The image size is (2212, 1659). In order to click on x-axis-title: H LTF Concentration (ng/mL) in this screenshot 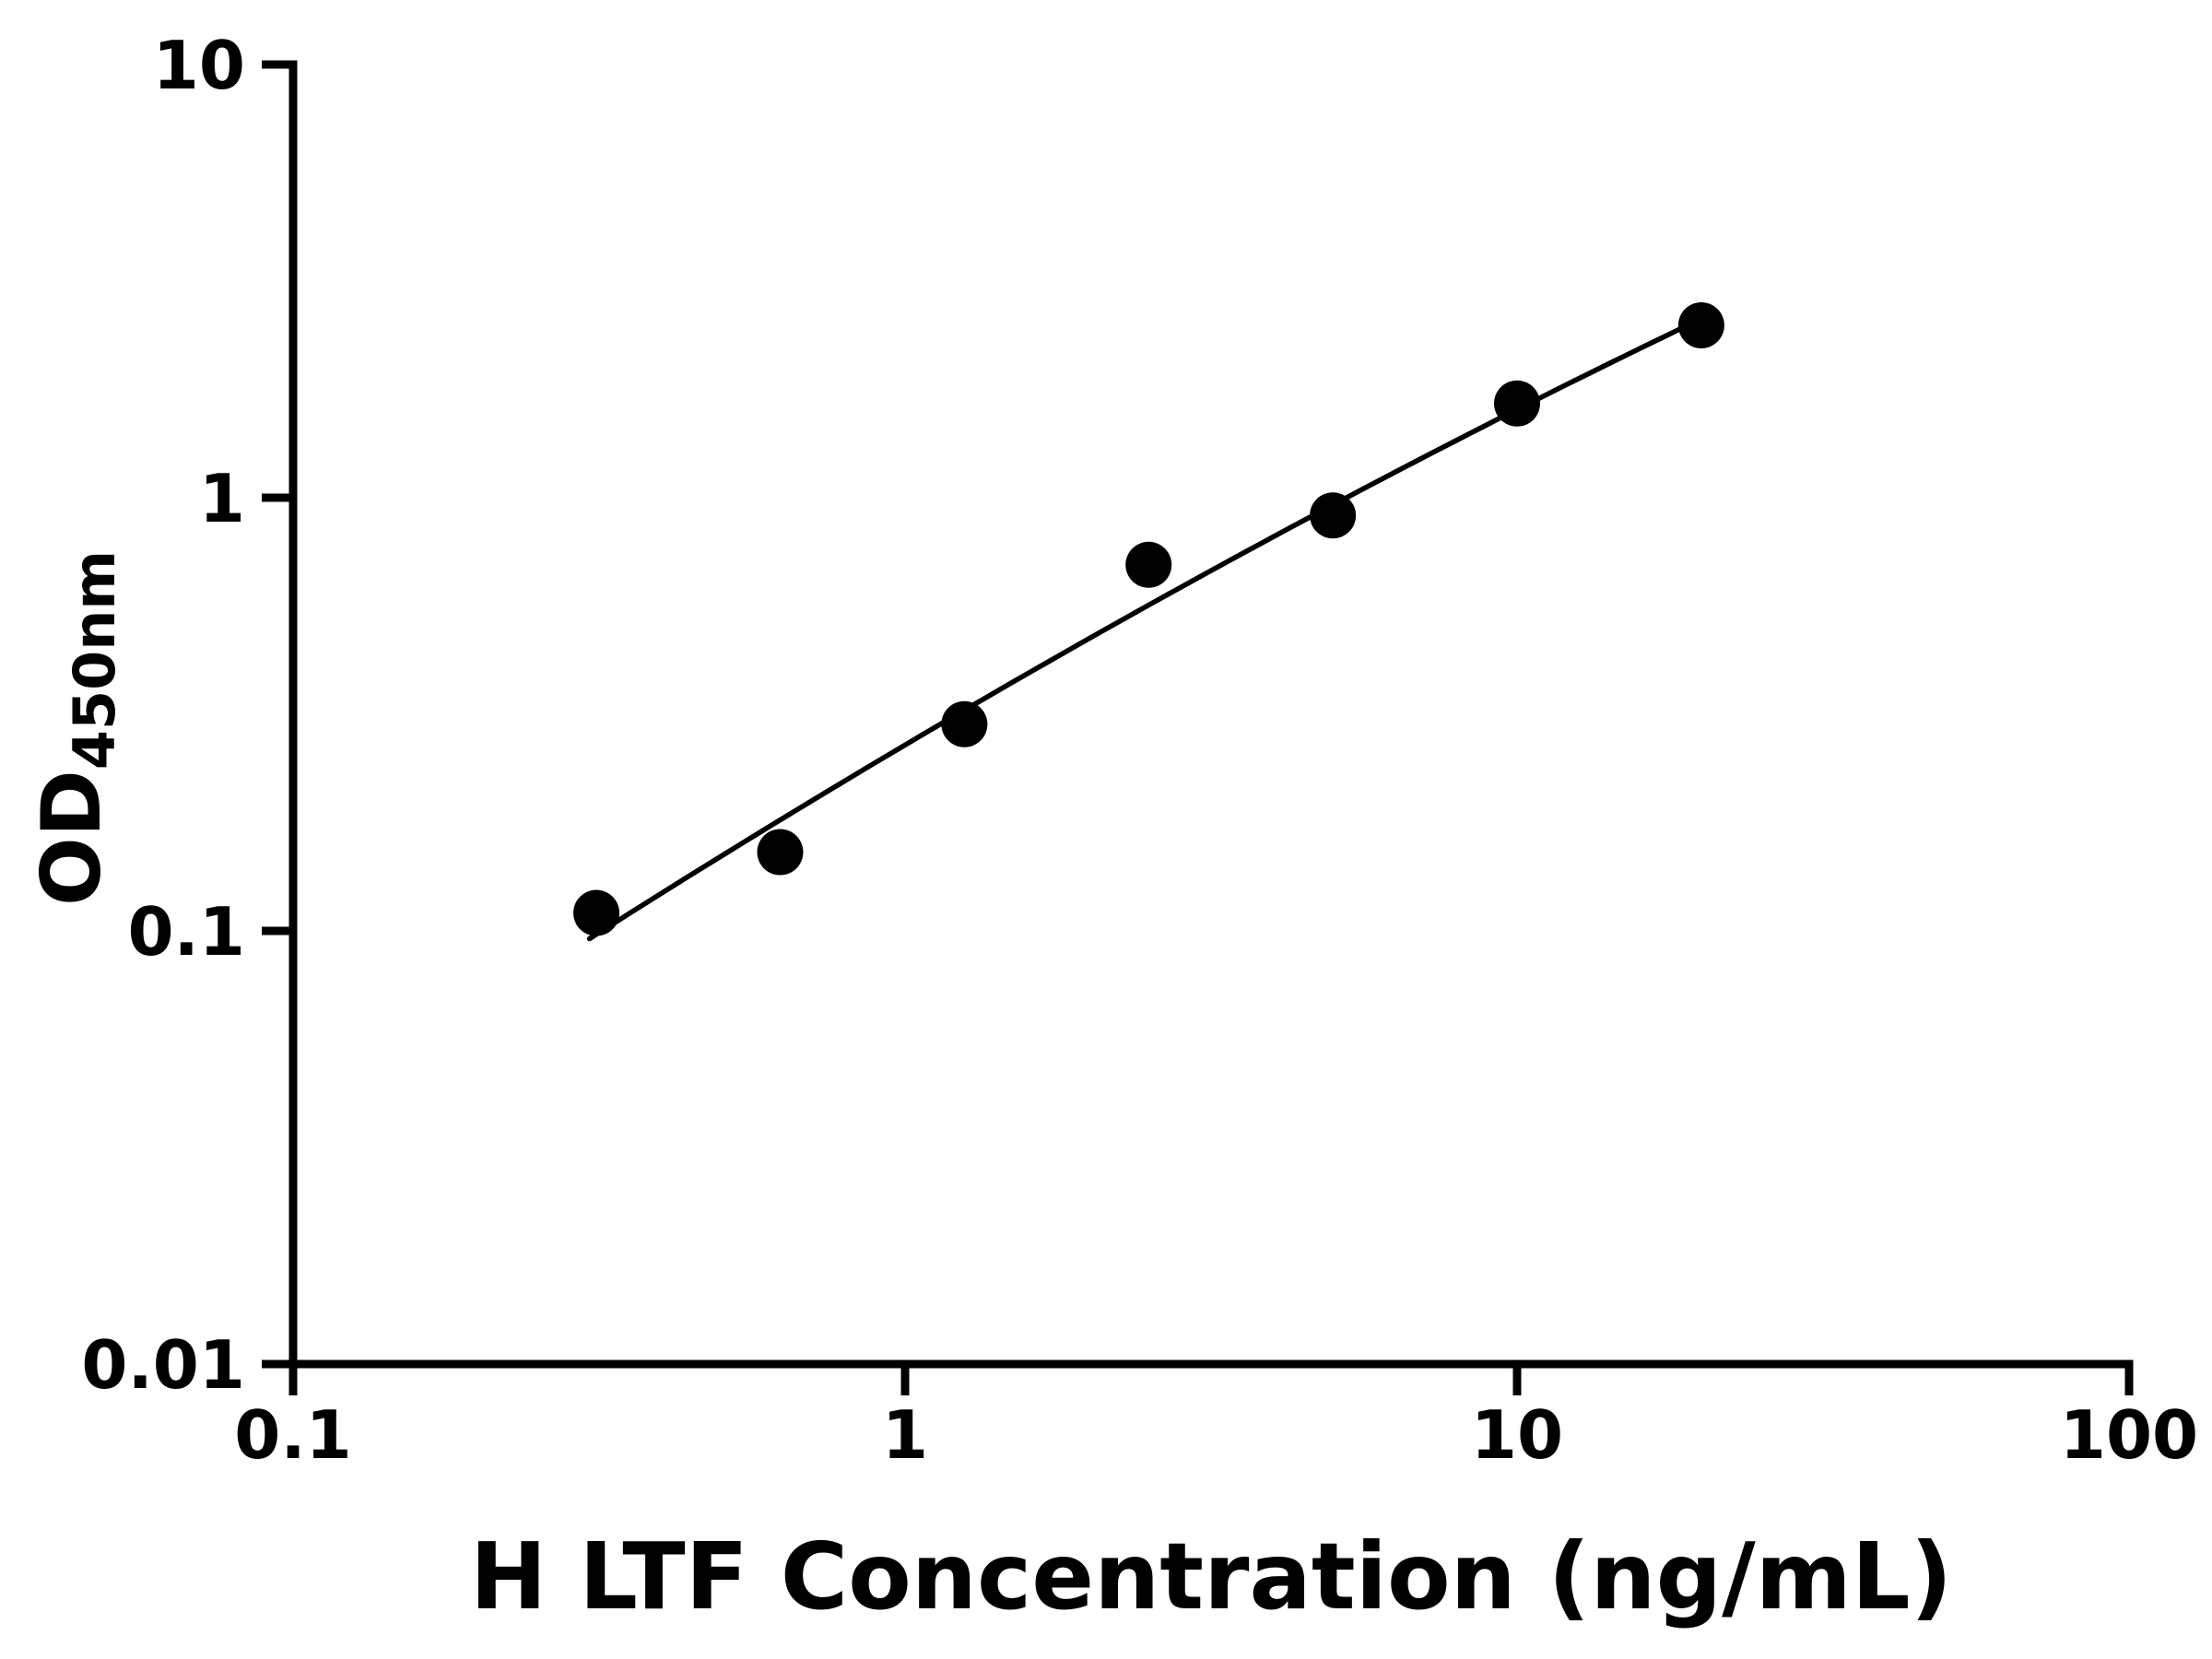, I will do `click(1211, 1576)`.